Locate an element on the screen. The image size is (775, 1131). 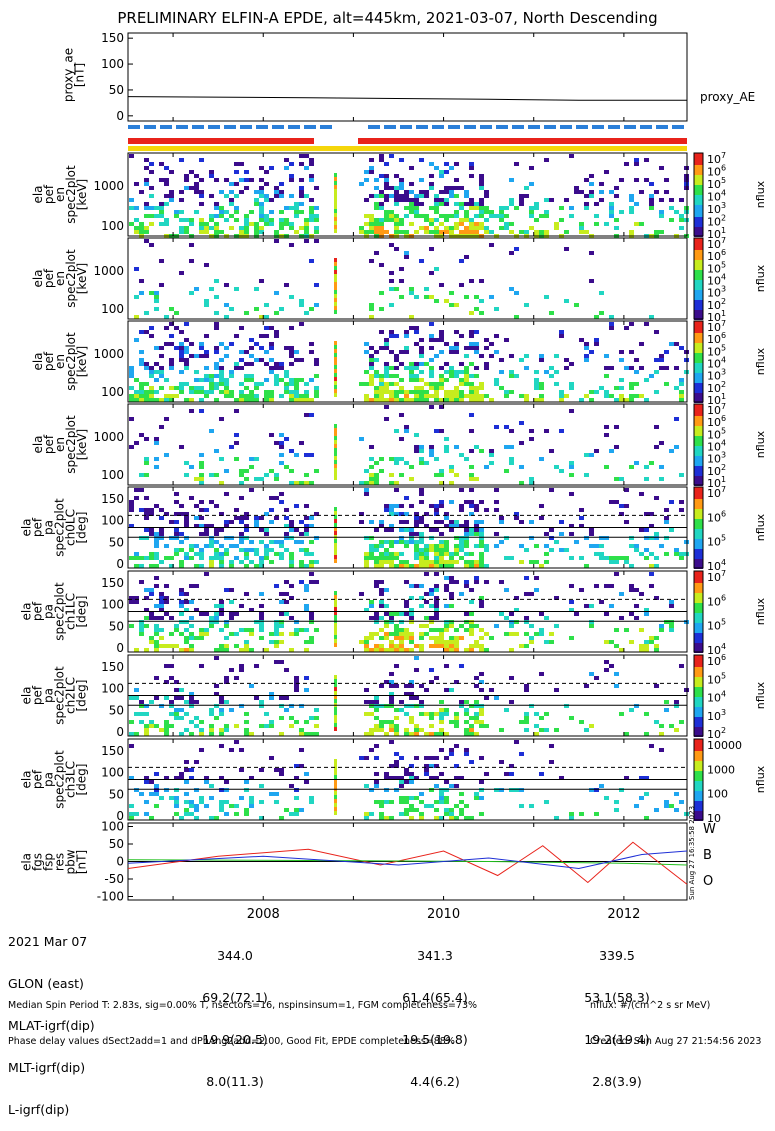
y-tick-label: 100 is located at coordinates (112, 773).